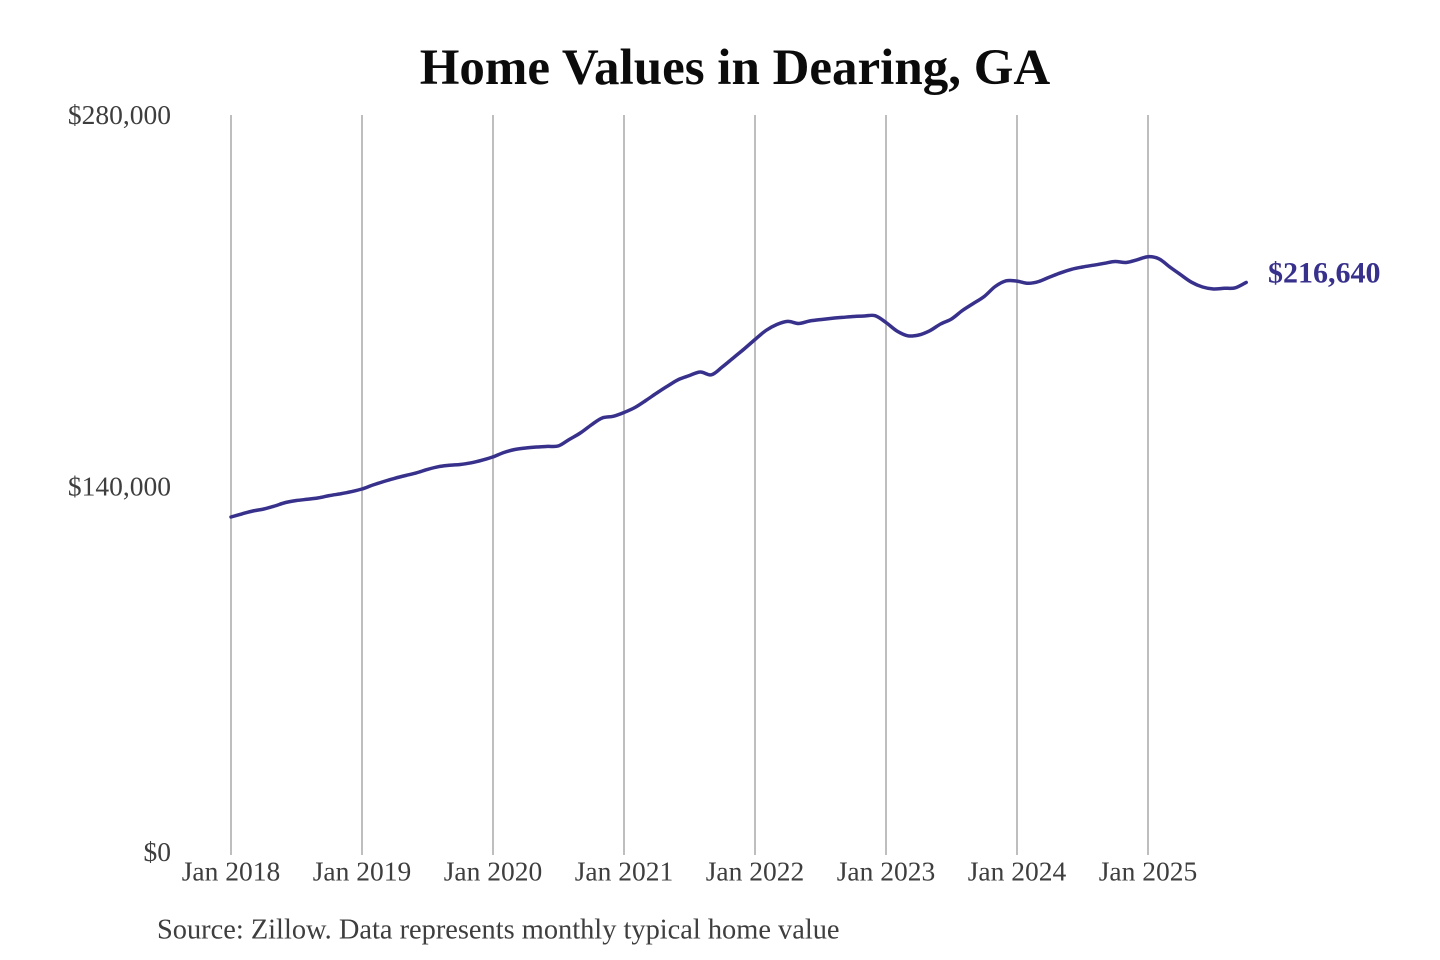 This screenshot has width=1440, height=960. What do you see at coordinates (231, 871) in the screenshot?
I see `svg-text: Jan 2018` at bounding box center [231, 871].